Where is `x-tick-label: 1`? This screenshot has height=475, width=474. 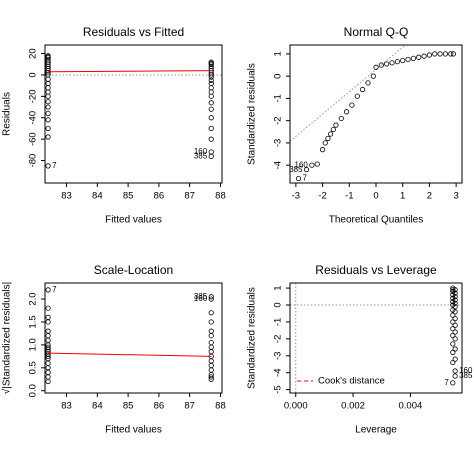
x-tick-label: 1 is located at coordinates (402, 196).